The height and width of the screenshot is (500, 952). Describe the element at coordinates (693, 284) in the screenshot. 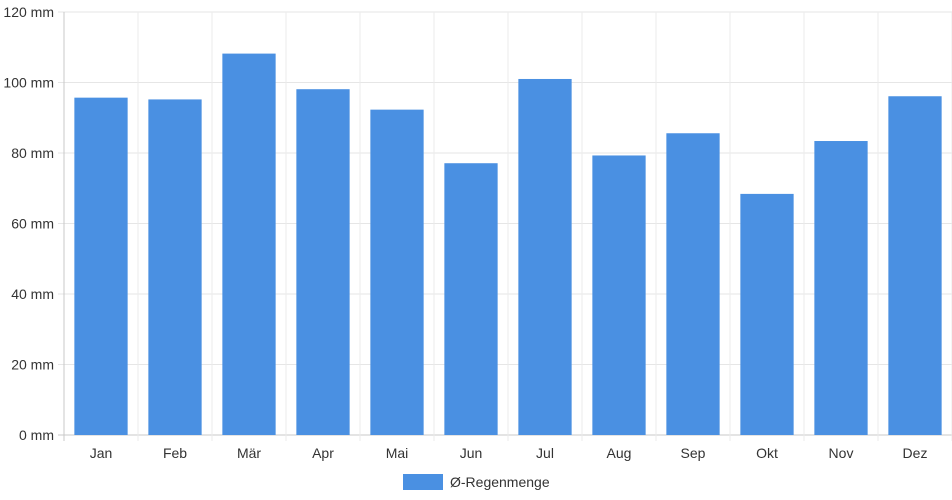

I see `bar-sep` at that location.